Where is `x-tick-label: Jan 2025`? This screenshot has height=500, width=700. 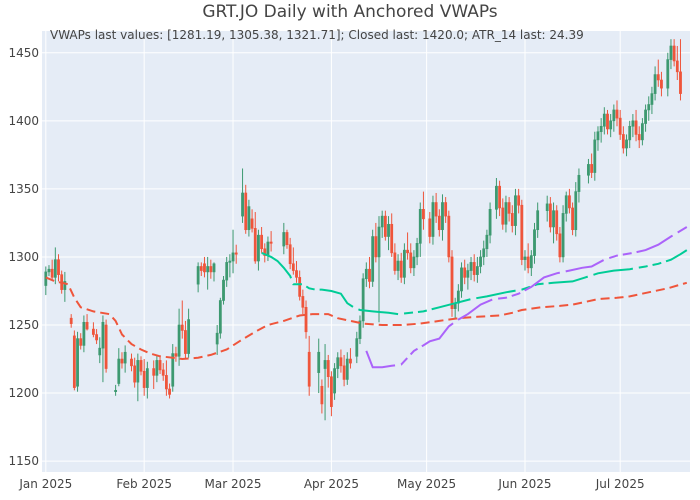 x-tick-label: Jan 2025 is located at coordinates (45, 484).